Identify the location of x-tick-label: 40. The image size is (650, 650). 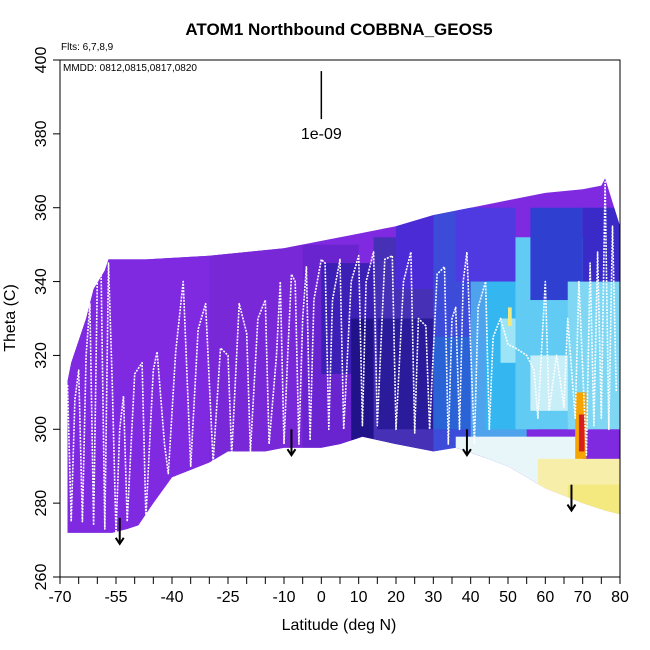
(471, 597).